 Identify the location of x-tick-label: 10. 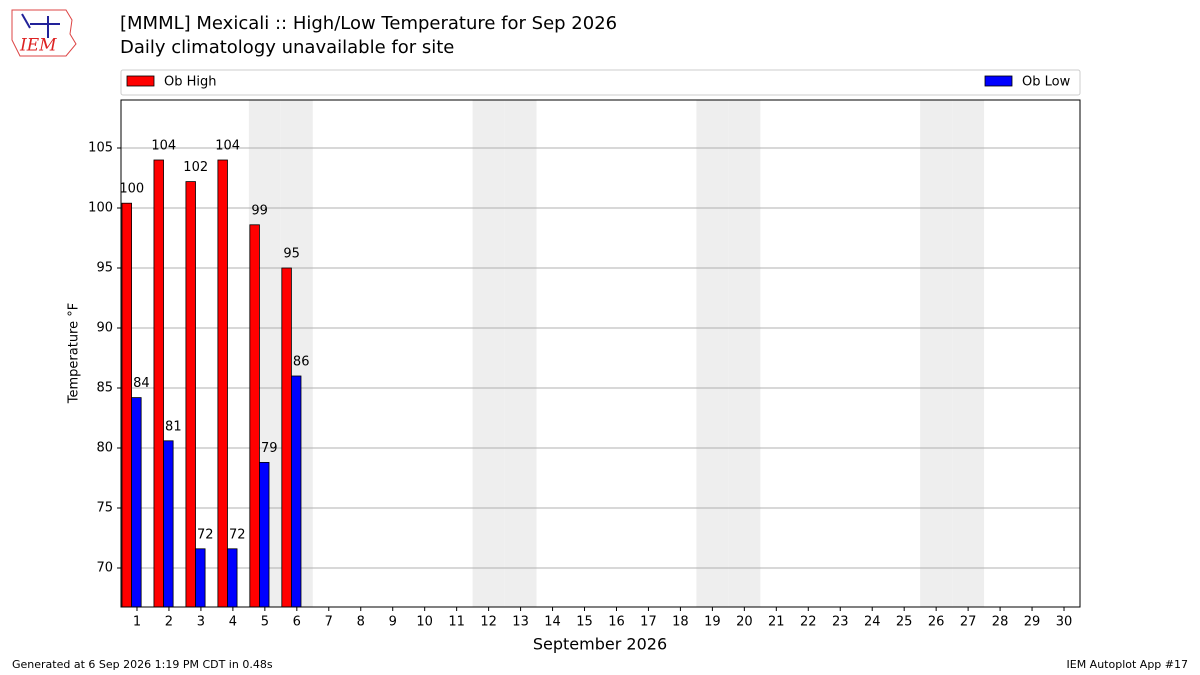
(424, 622).